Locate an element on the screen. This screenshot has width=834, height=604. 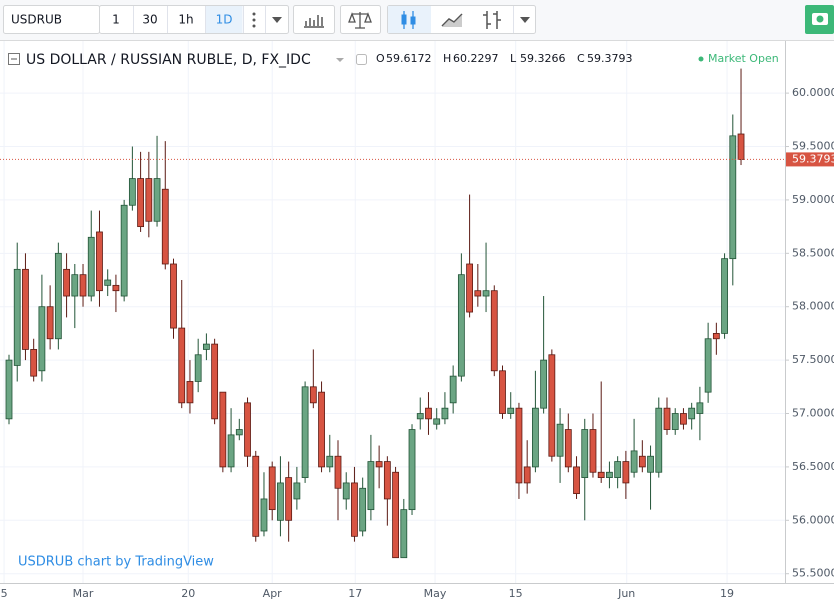
ohlc-value: 59.3793 is located at coordinates (610, 58).